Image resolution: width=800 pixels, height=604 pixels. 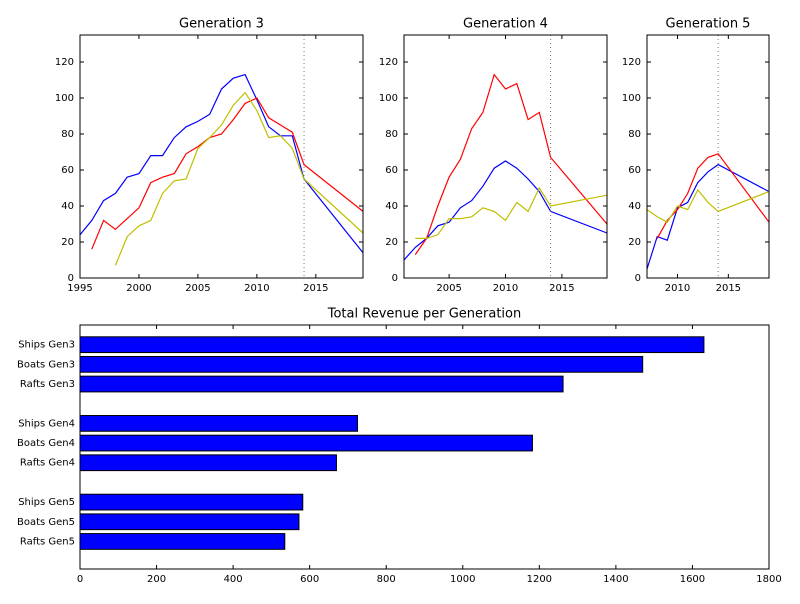 I want to click on x-tick-label: 200, so click(x=156, y=579).